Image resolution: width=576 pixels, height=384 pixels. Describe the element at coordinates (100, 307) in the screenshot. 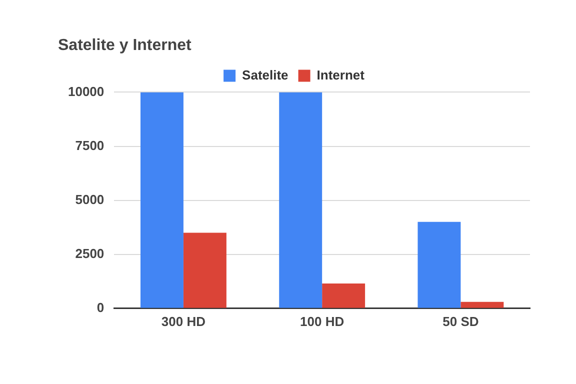

I see `y-tick-label: 0` at that location.